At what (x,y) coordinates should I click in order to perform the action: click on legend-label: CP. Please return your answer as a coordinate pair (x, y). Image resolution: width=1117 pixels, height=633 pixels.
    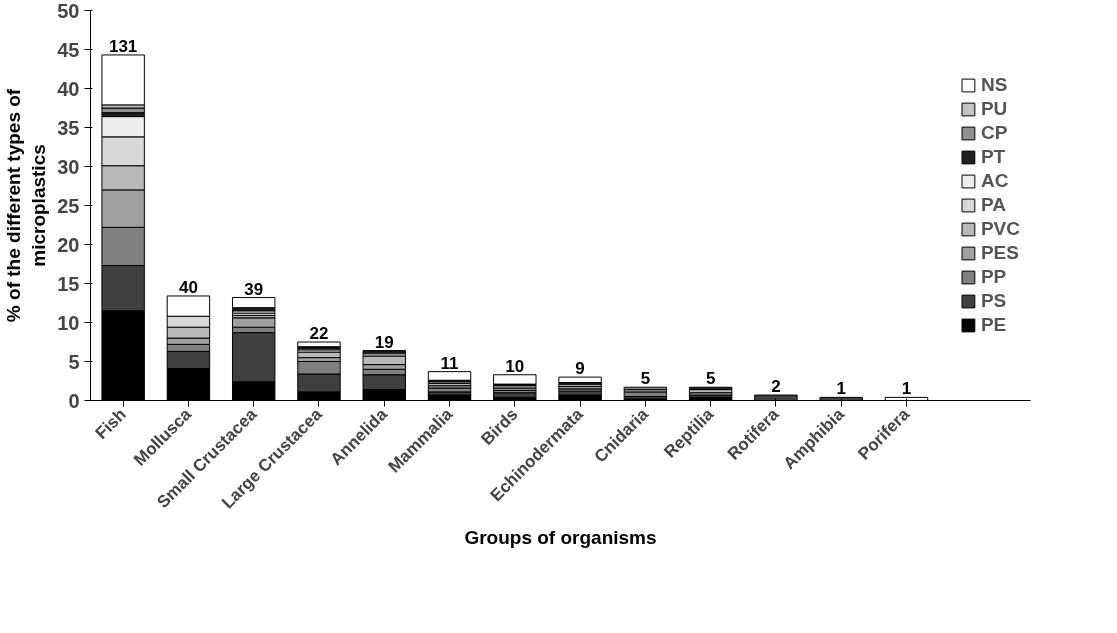
    Looking at the image, I should click on (994, 133).